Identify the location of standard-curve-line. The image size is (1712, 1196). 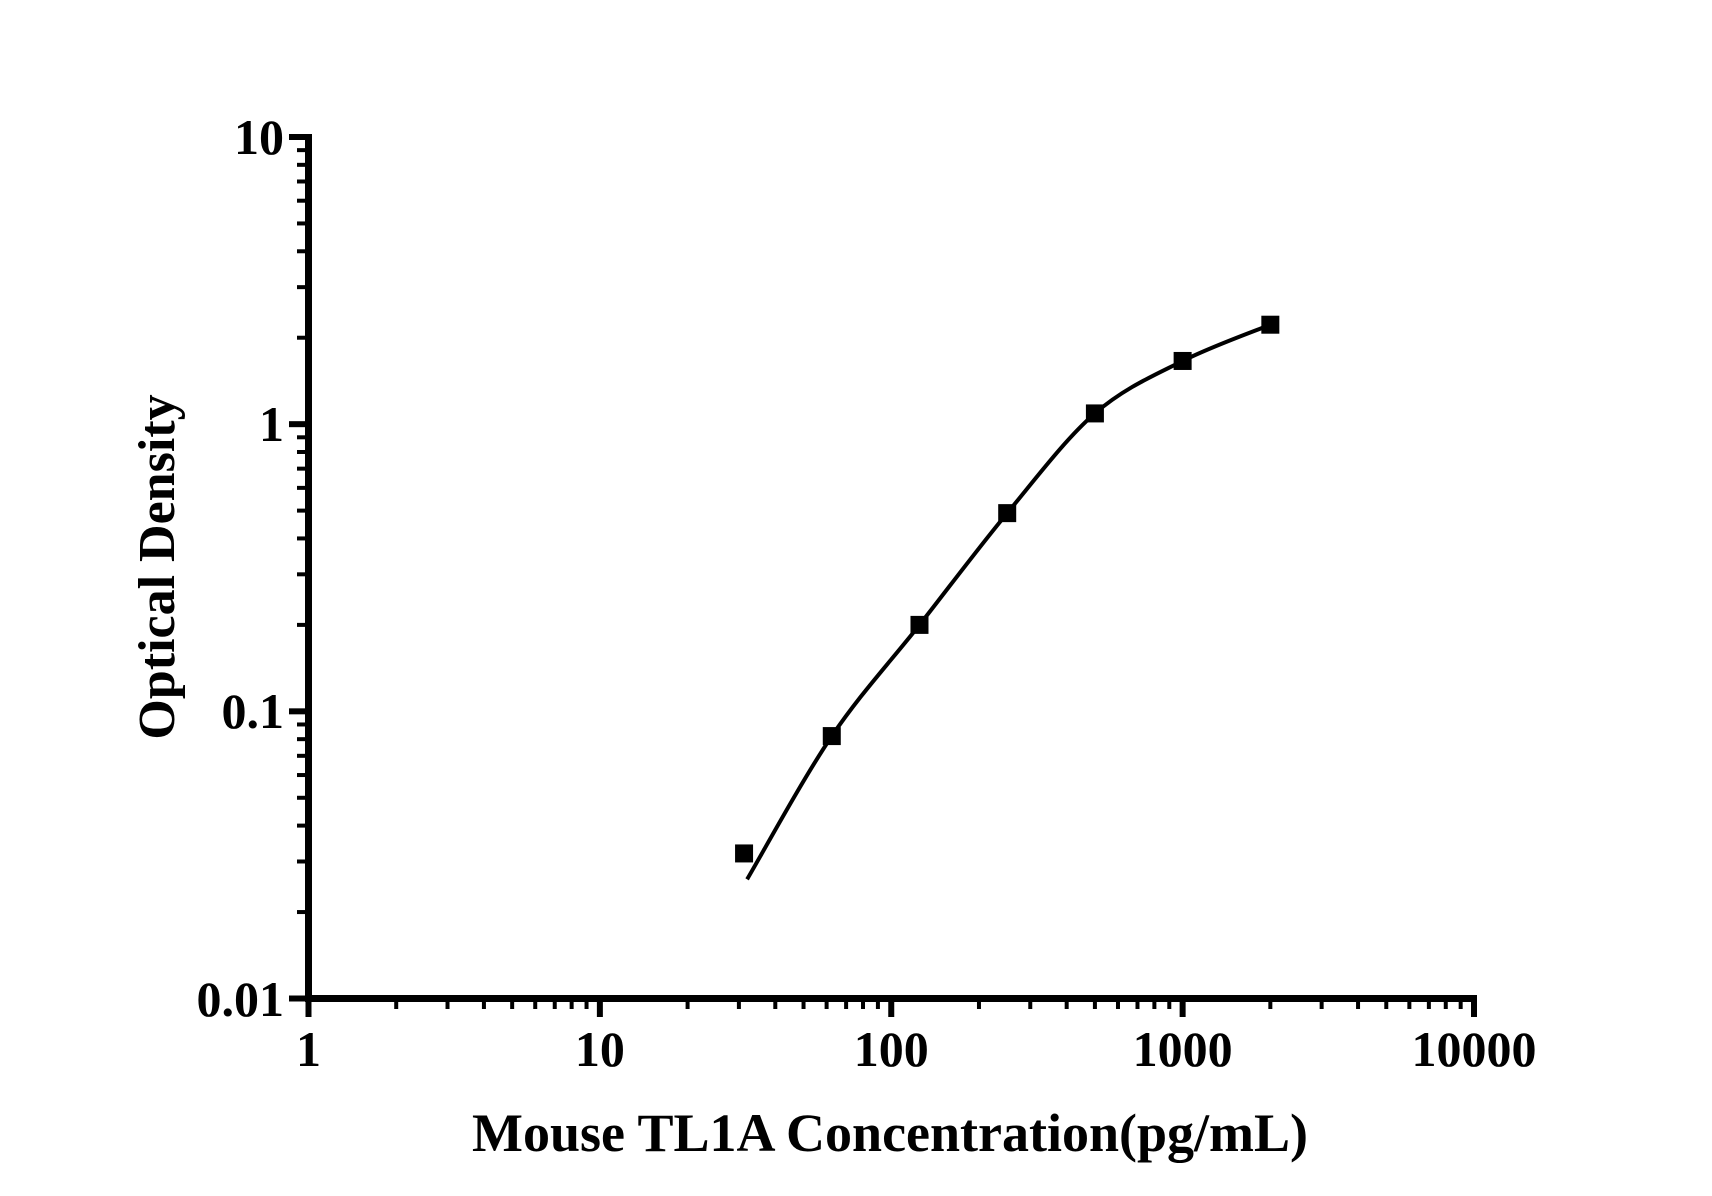
(1008, 601).